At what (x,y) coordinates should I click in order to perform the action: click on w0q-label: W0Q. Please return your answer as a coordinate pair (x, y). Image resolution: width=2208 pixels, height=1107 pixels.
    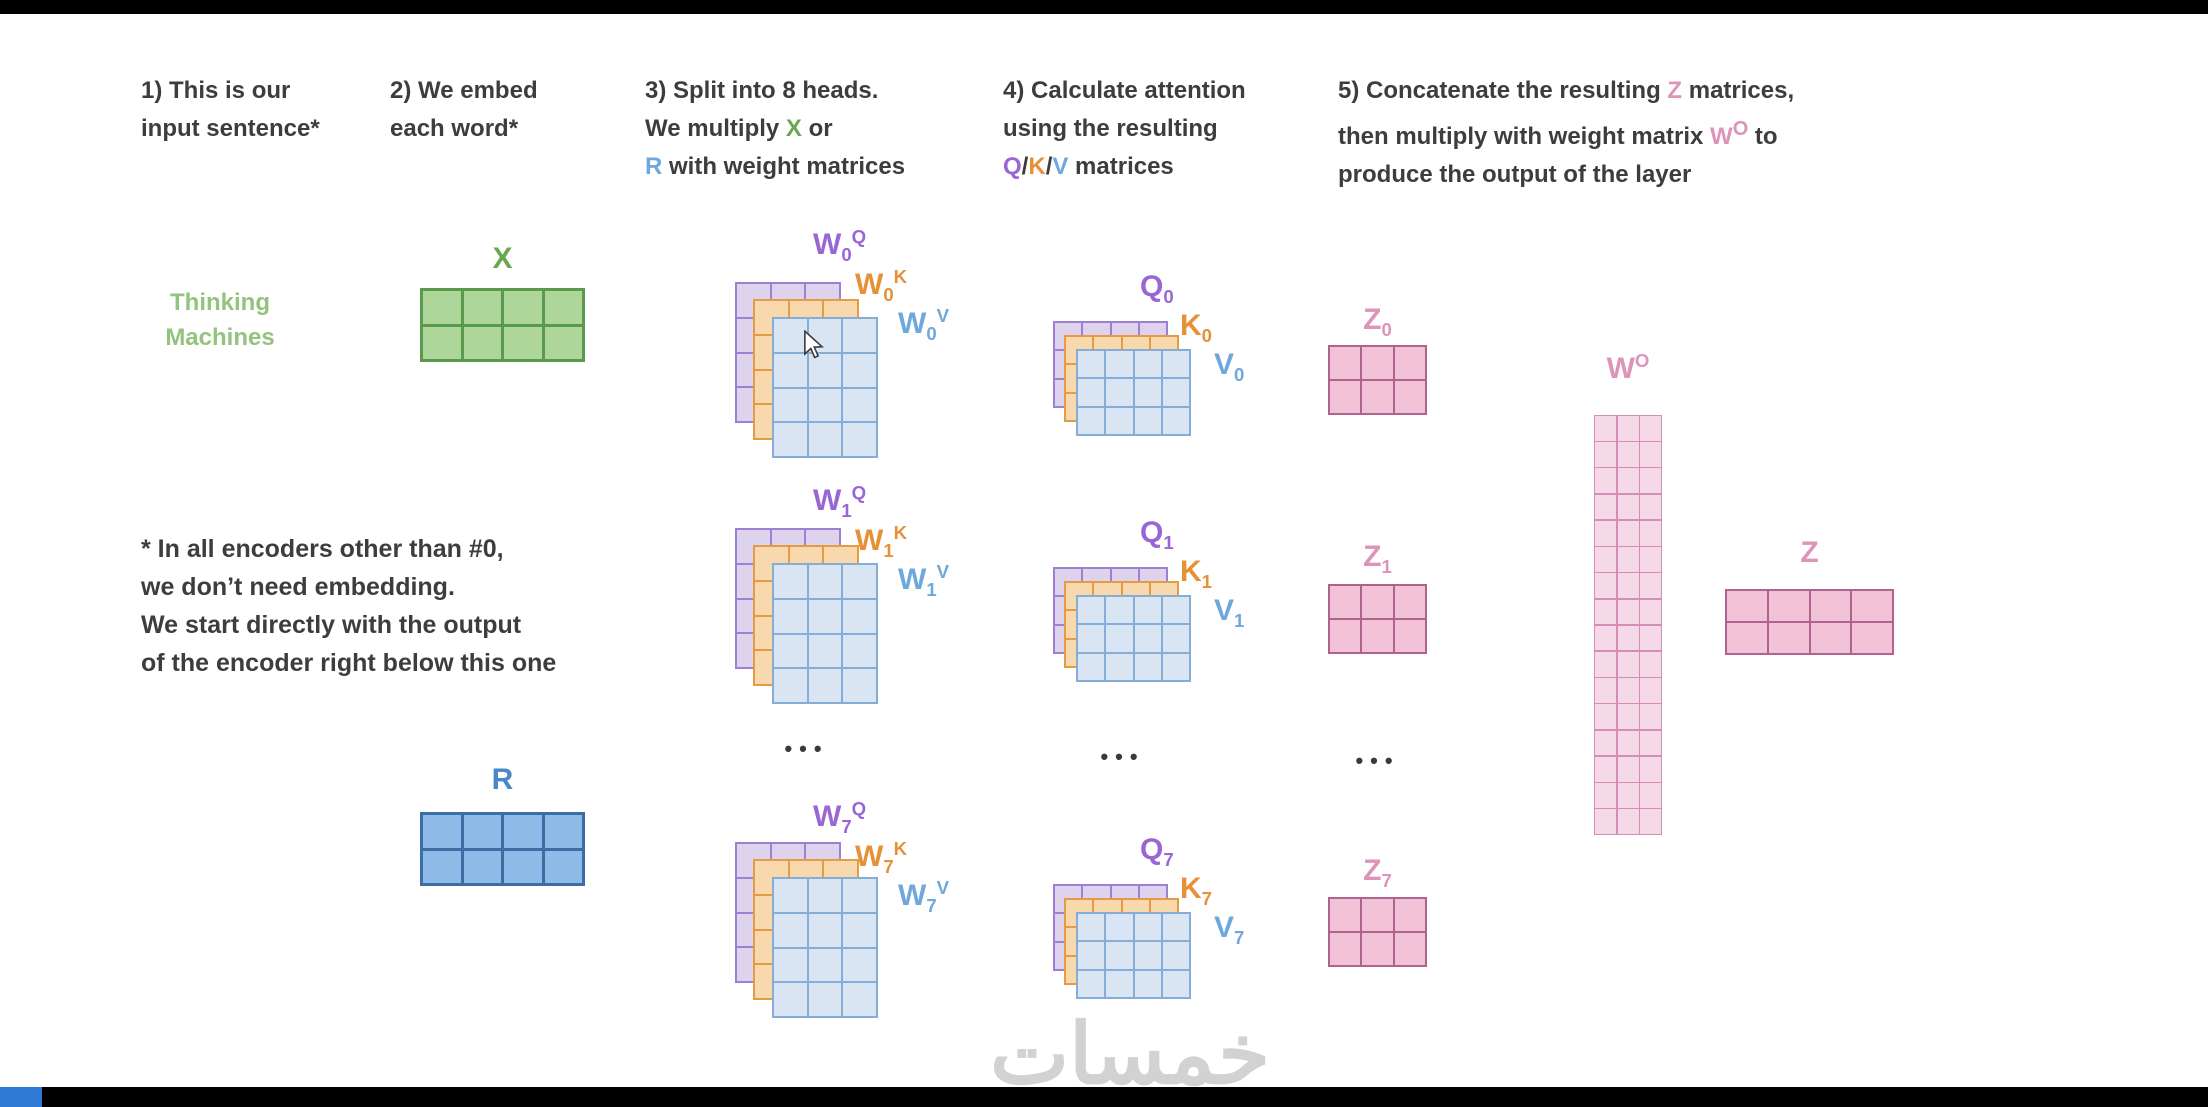
    Looking at the image, I should click on (839, 246).